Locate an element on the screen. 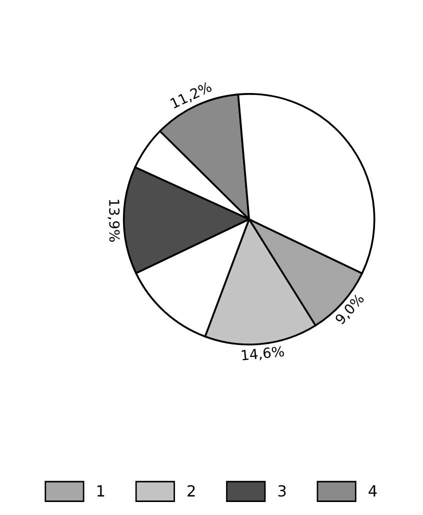 The height and width of the screenshot is (515, 423). legend-label: 2 is located at coordinates (191, 490).